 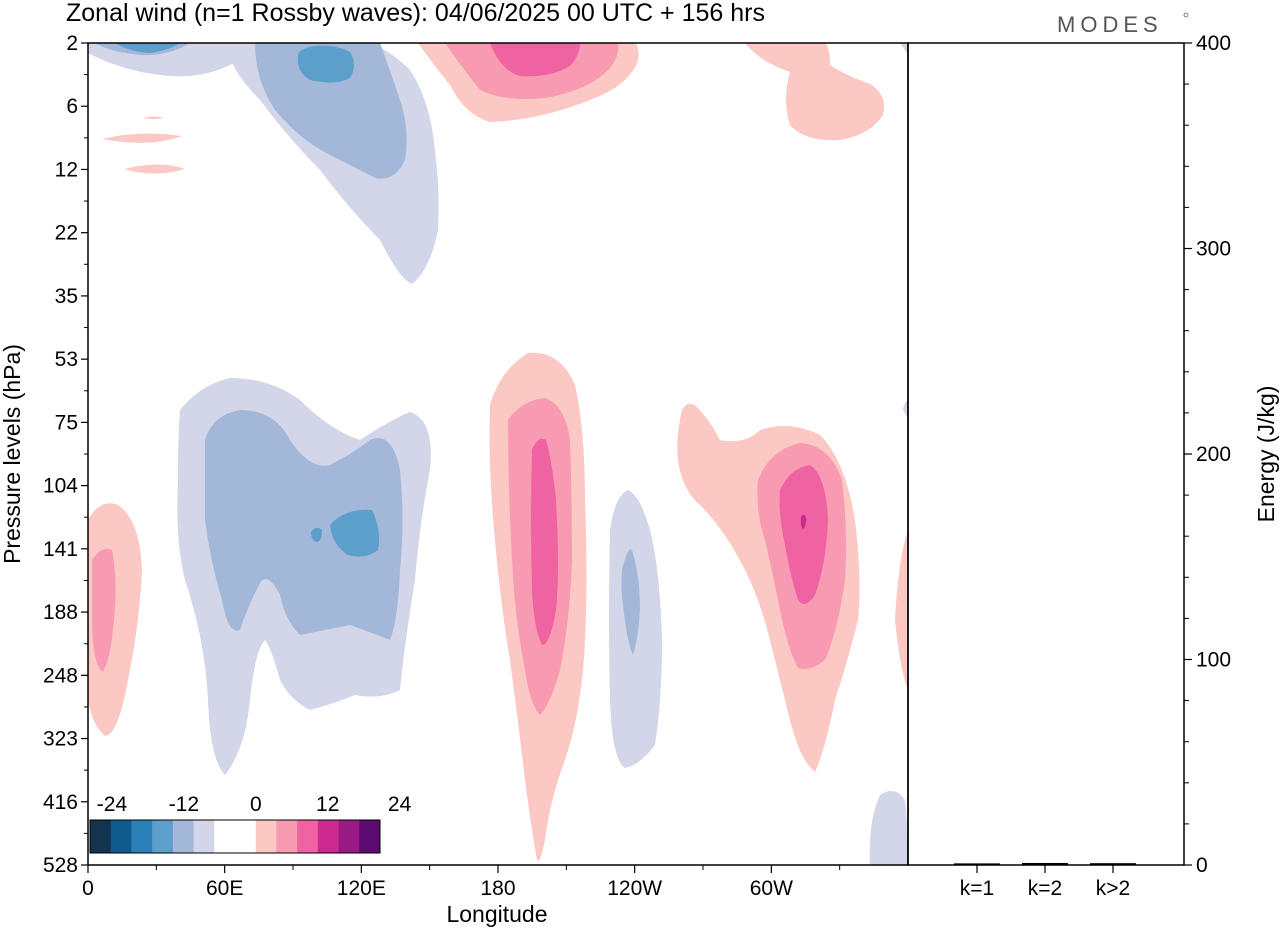 I want to click on x-tick-label: 120W, so click(x=634, y=888).